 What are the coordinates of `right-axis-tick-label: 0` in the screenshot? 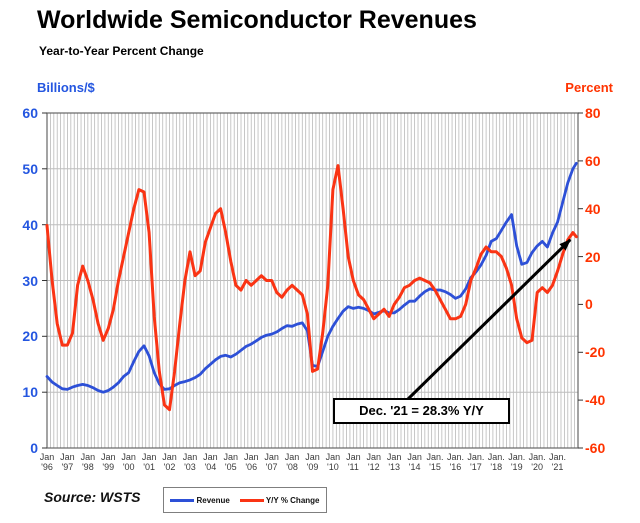 It's located at (589, 304).